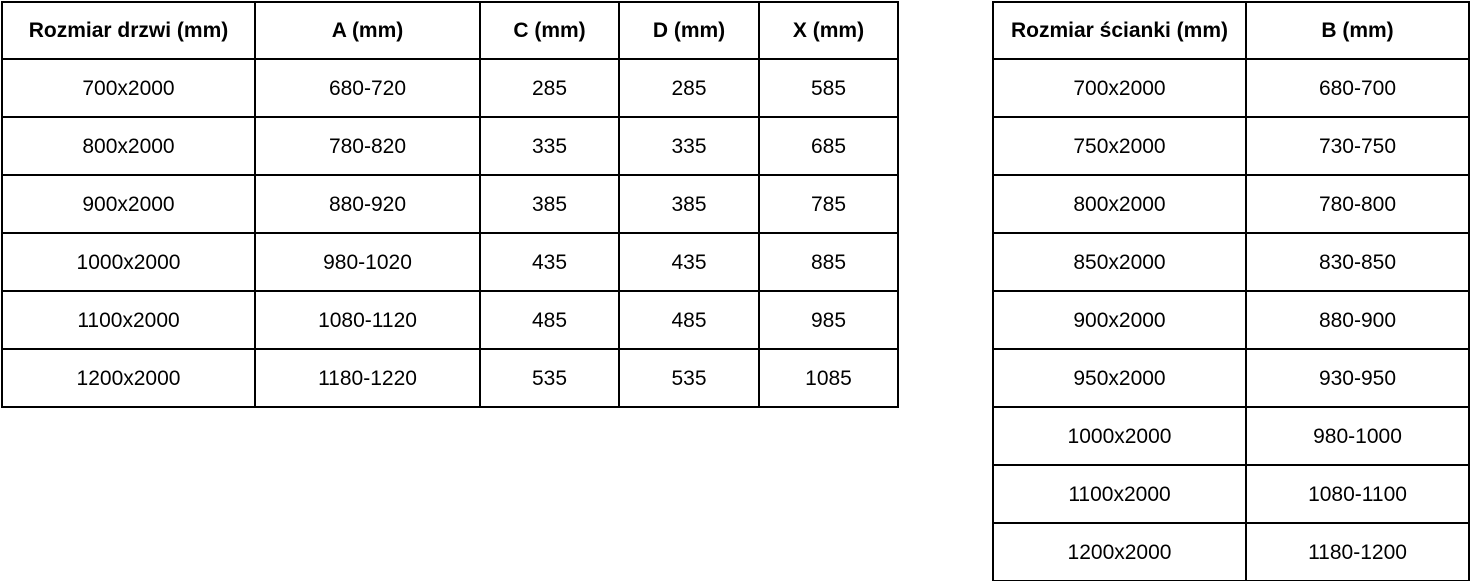 This screenshot has height=581, width=1471. I want to click on column-header: Rozmiar ścianki (mm), so click(1119, 30).